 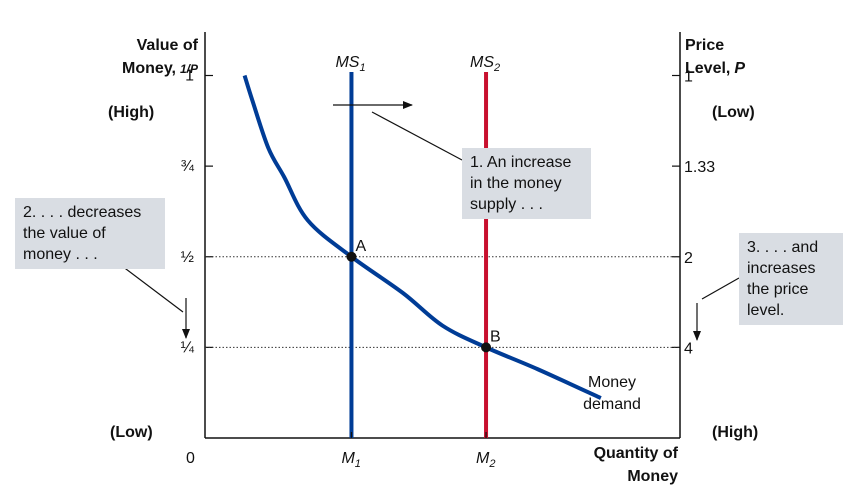 I want to click on price-tick-label-2: 2, so click(x=688, y=258).